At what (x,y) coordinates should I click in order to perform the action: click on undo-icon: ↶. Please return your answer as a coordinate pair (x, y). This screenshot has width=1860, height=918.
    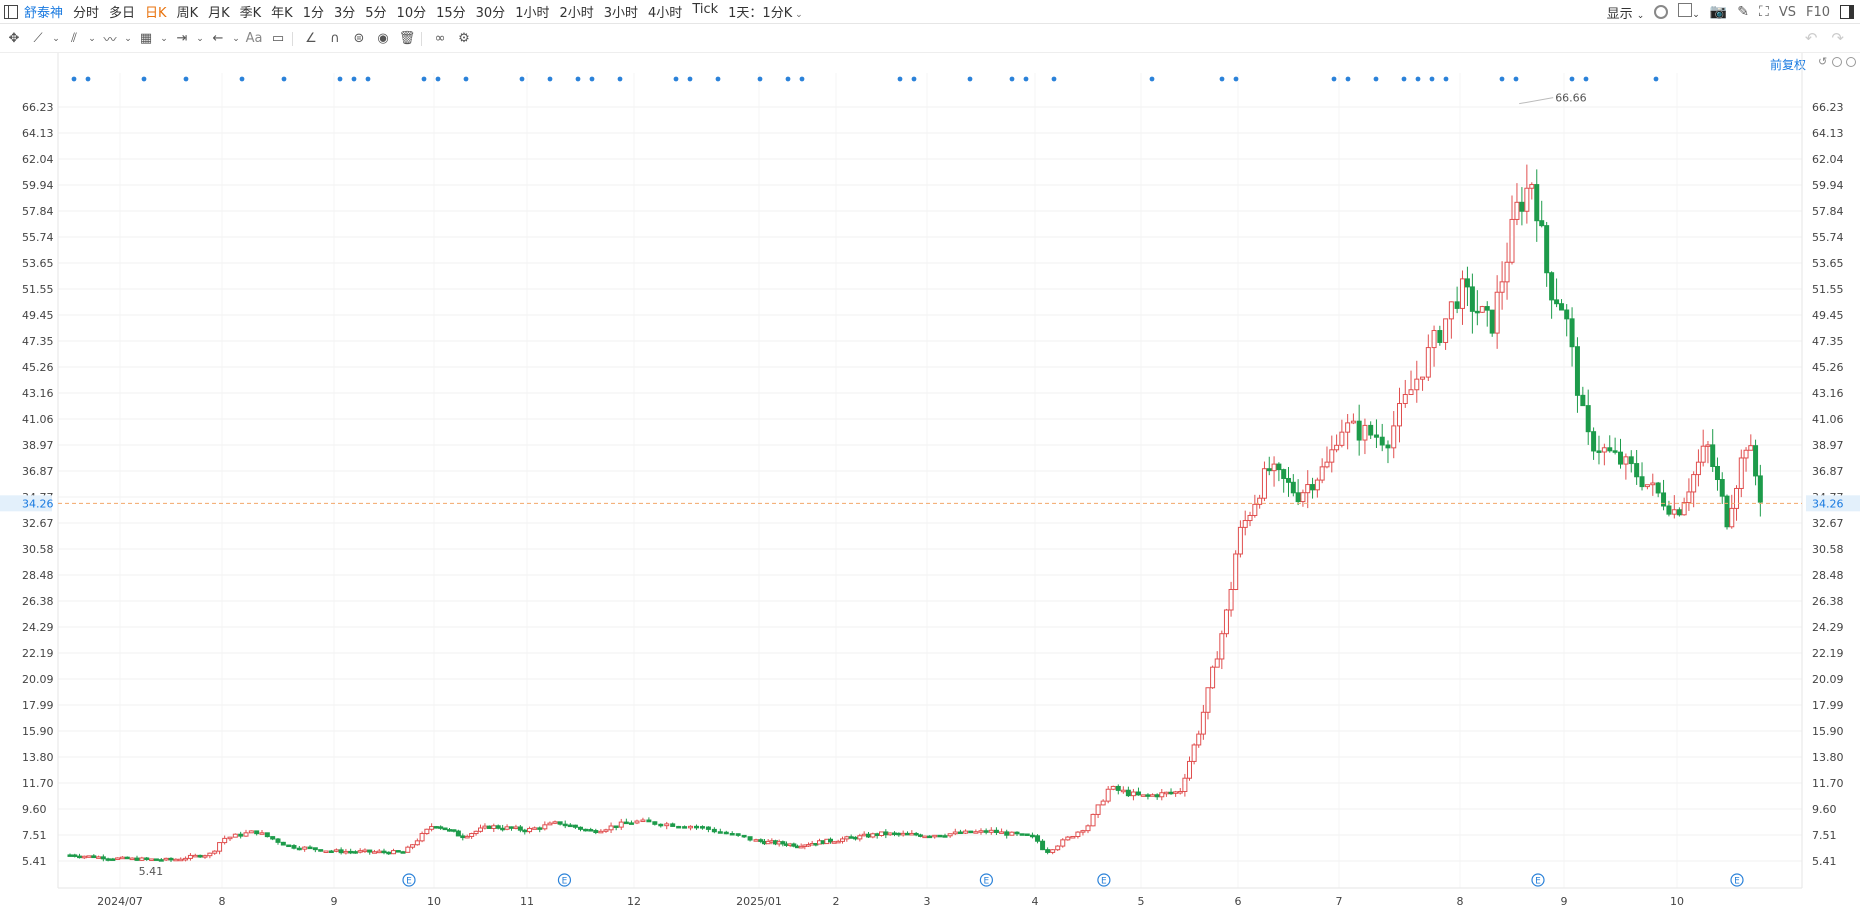
    Looking at the image, I should click on (1811, 38).